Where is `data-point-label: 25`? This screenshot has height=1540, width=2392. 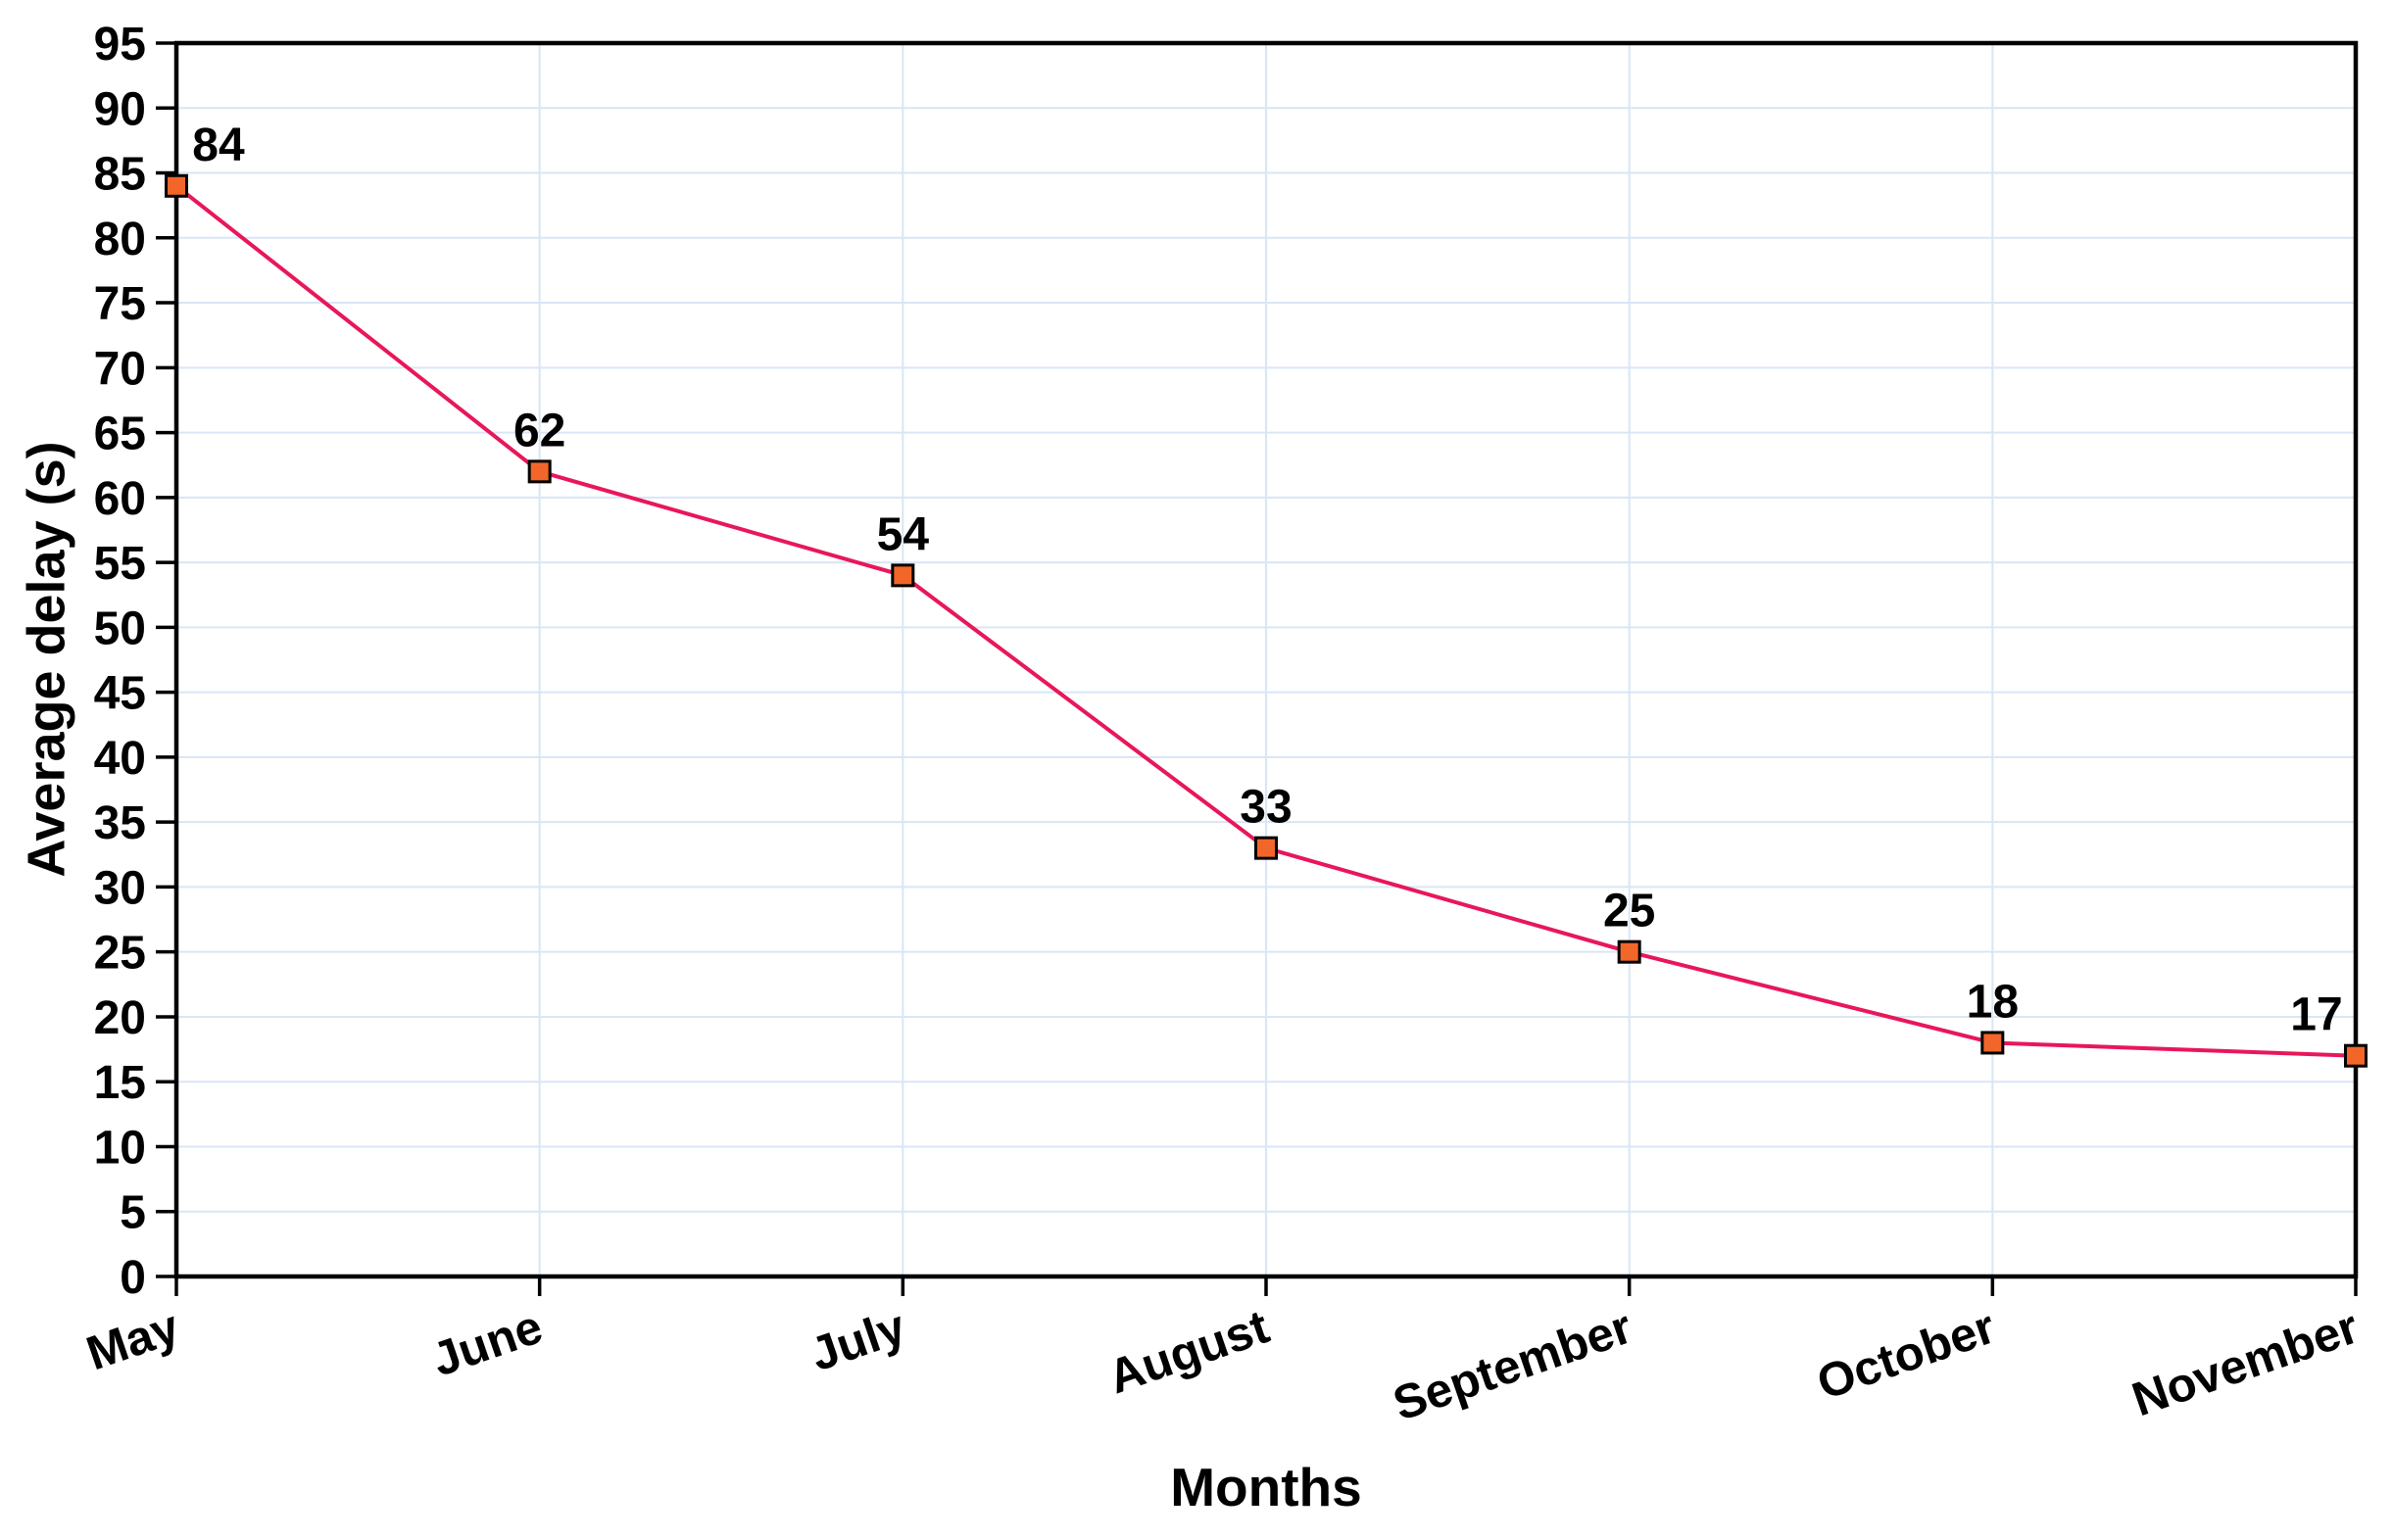 data-point-label: 25 is located at coordinates (1629, 912).